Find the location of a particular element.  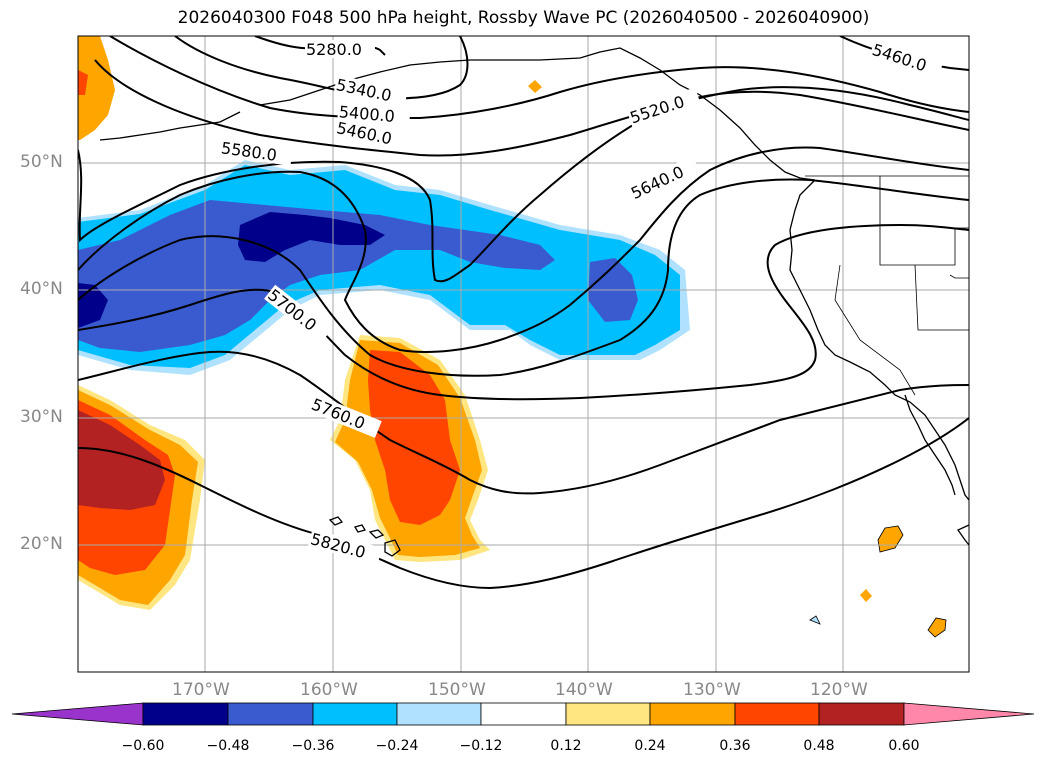

colorbar-tick-n060: −0.60 is located at coordinates (143, 746).